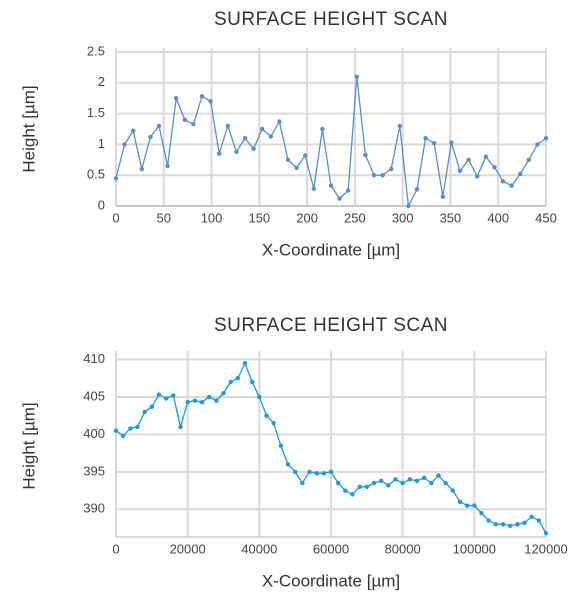 This screenshot has width=583, height=608. Describe the element at coordinates (94, 508) in the screenshot. I see `y-tick-label: 390` at that location.